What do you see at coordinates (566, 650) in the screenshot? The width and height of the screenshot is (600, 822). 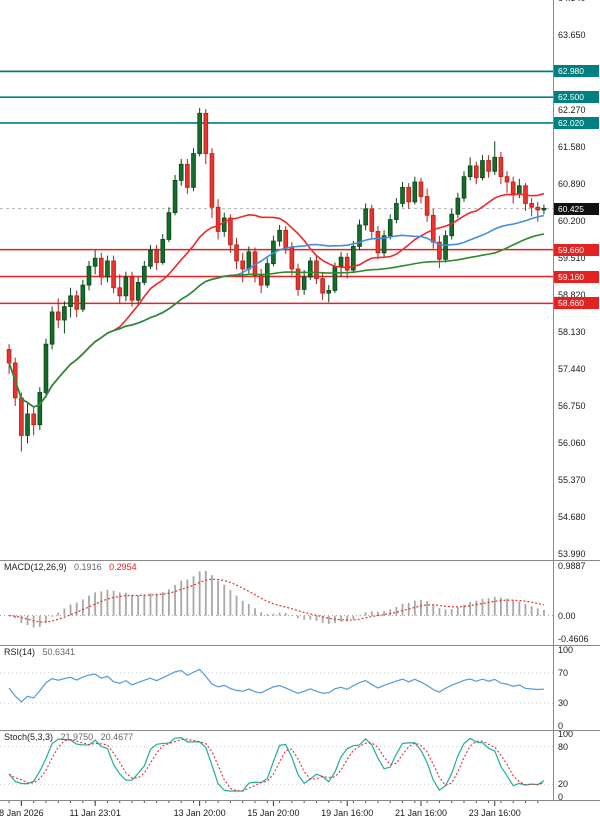 I see `rsi-axis-label: 100` at bounding box center [566, 650].